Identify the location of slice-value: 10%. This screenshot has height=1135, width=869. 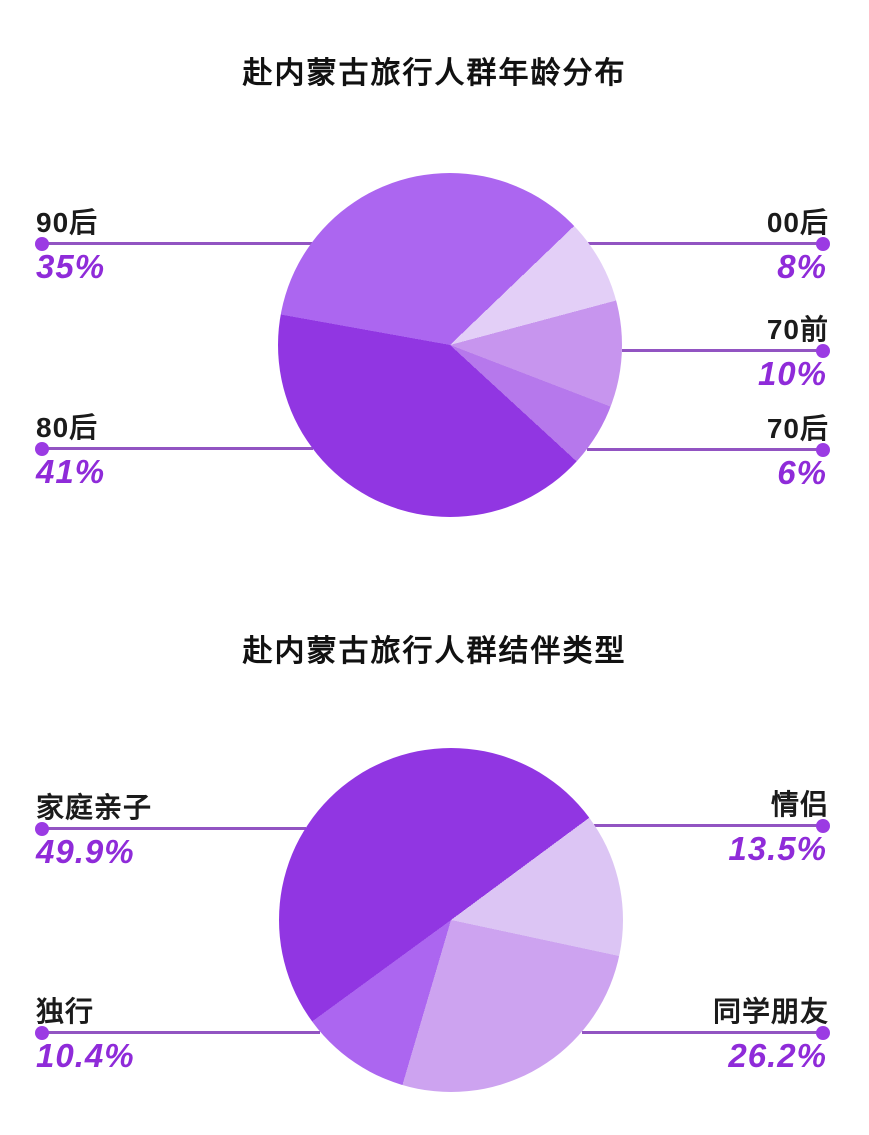
(792, 373).